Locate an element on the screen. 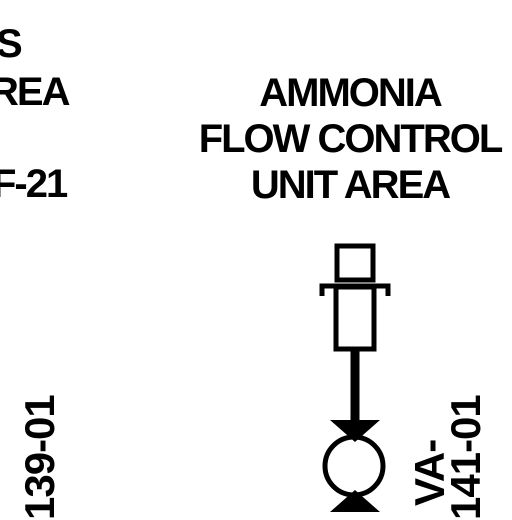  valve-lower-triangle is located at coordinates (355, 501).